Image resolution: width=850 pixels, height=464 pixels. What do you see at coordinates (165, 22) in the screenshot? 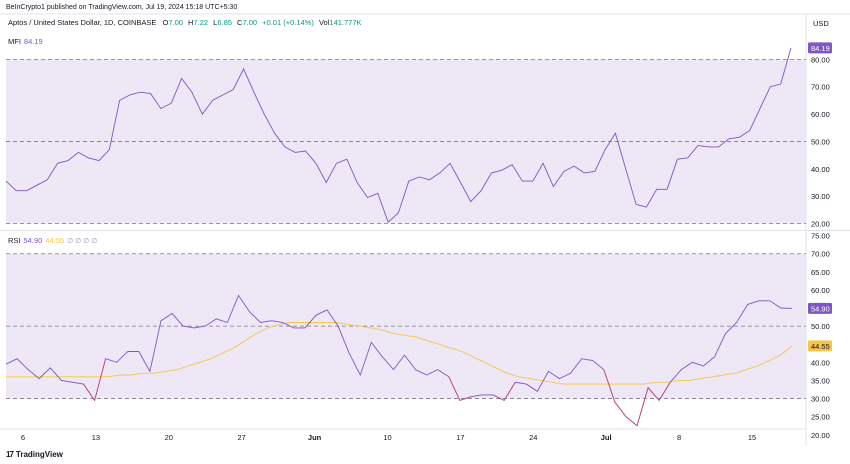
I see `open-label: O` at bounding box center [165, 22].